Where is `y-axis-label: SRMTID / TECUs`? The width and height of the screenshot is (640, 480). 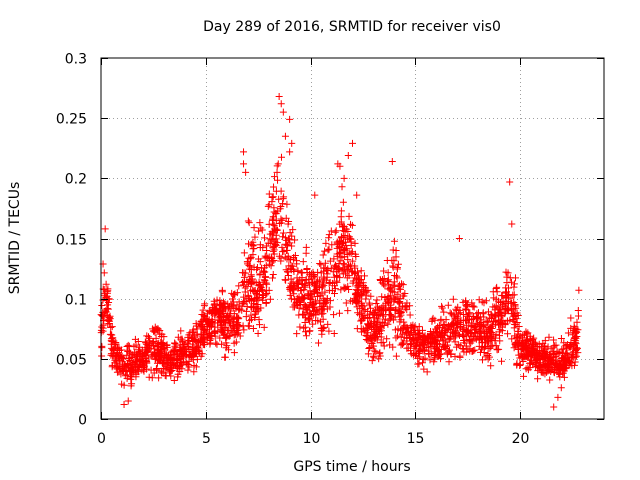
y-axis-label: SRMTID / TECUs is located at coordinates (15, 238).